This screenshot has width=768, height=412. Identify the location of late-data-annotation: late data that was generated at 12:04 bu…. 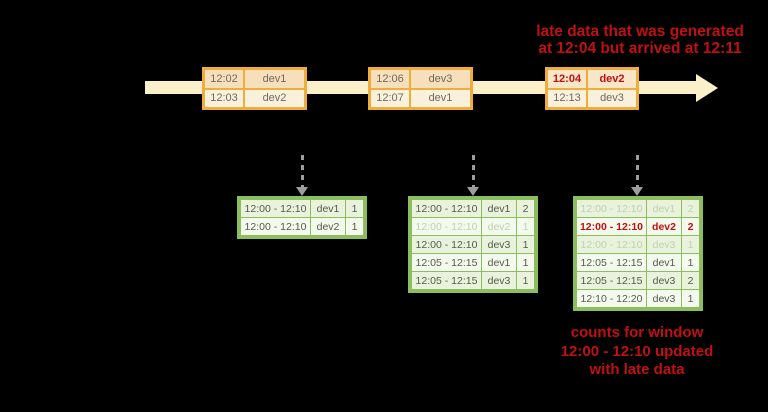
(639, 40).